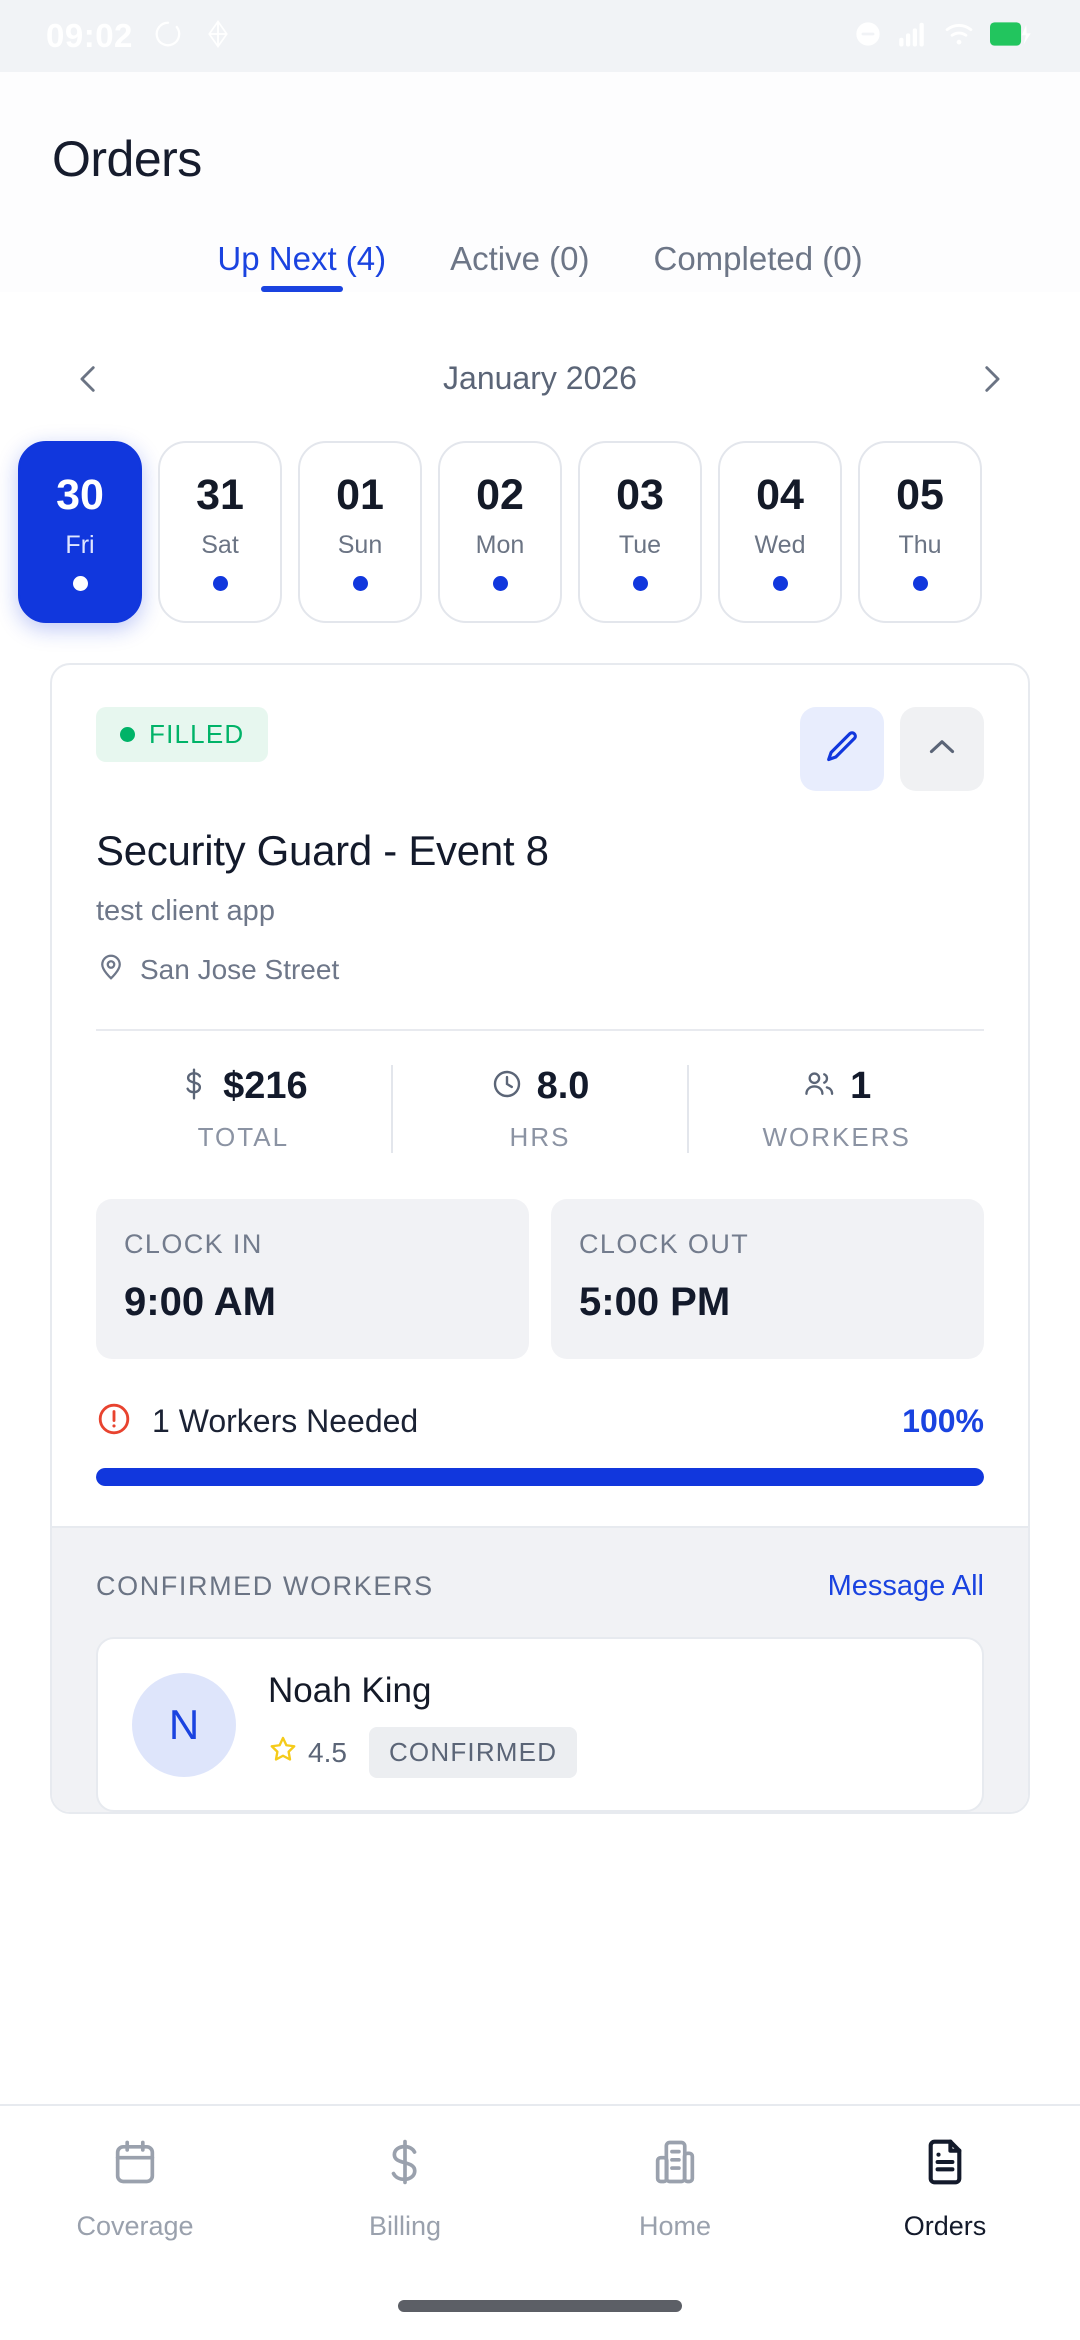 Image resolution: width=1080 pixels, height=2340 pixels. Describe the element at coordinates (540, 1586) in the screenshot. I see `confirmed-workers-header: CONFIRMED WORKERS Message All` at that location.